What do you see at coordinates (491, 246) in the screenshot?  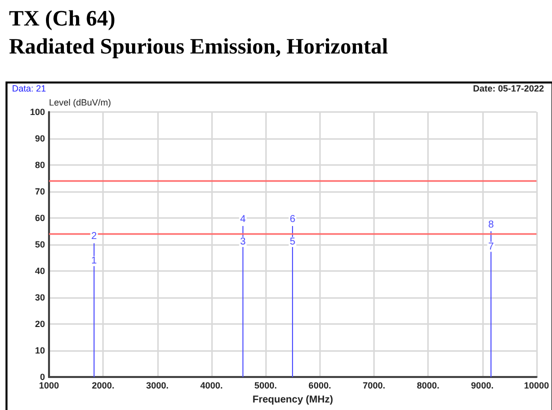 I see `annotation: 7` at bounding box center [491, 246].